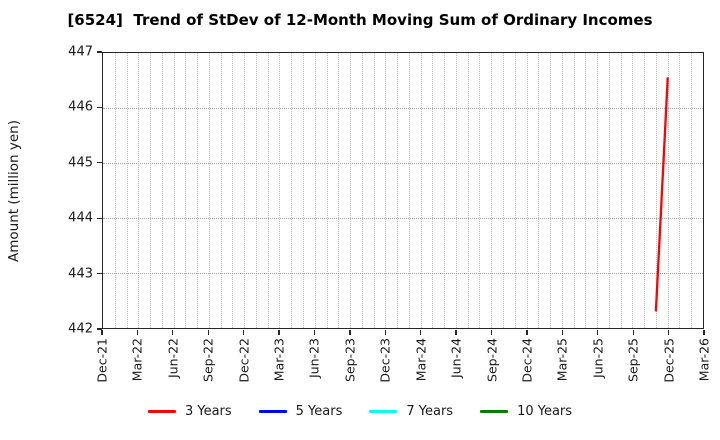 Image resolution: width=720 pixels, height=440 pixels. I want to click on x-tick-label-text: Mar-23, so click(279, 360).